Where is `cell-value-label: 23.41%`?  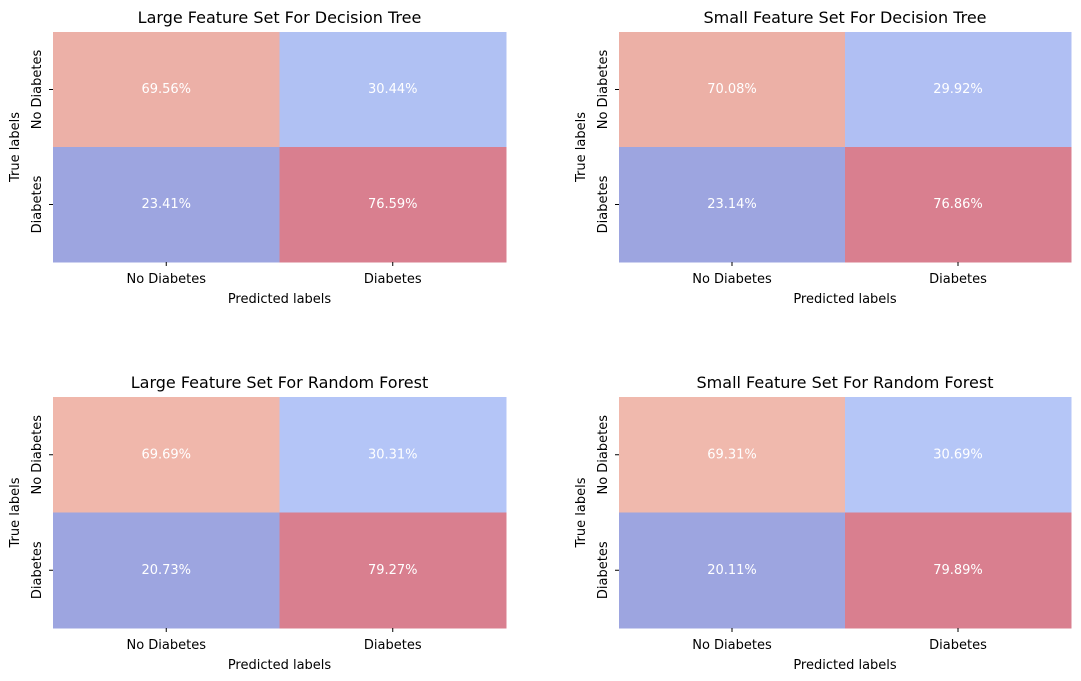 cell-value-label: 23.41% is located at coordinates (166, 204).